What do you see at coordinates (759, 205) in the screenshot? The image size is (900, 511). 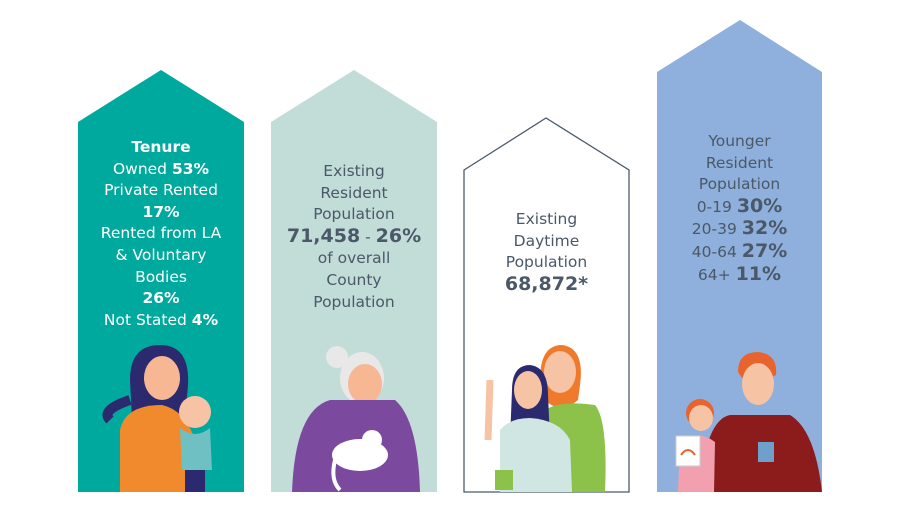 I see `age-value: 30%` at bounding box center [759, 205].